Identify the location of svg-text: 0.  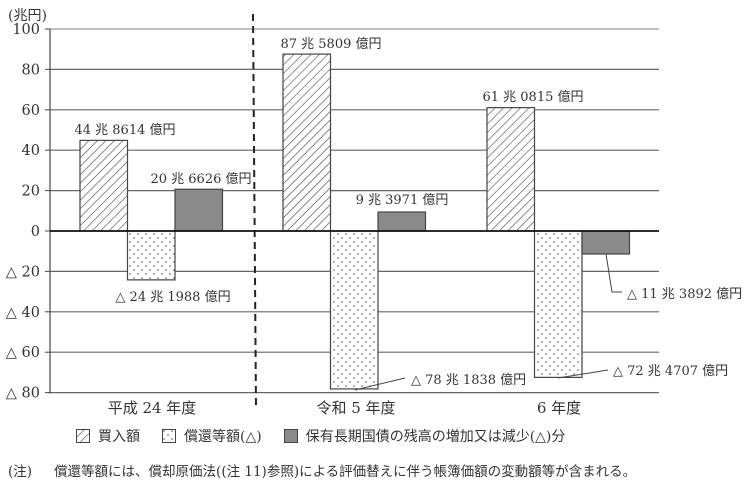
(35, 232).